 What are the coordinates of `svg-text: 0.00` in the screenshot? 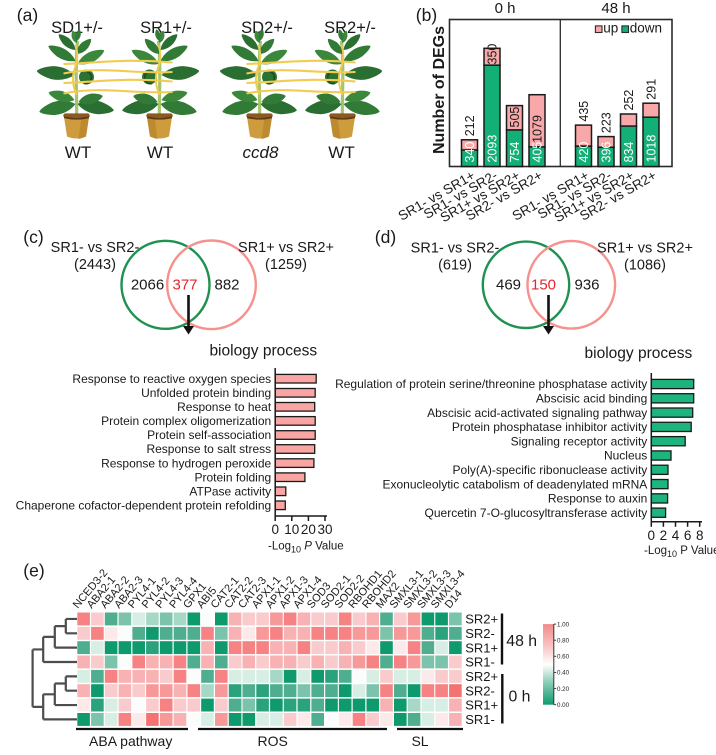 It's located at (563, 705).